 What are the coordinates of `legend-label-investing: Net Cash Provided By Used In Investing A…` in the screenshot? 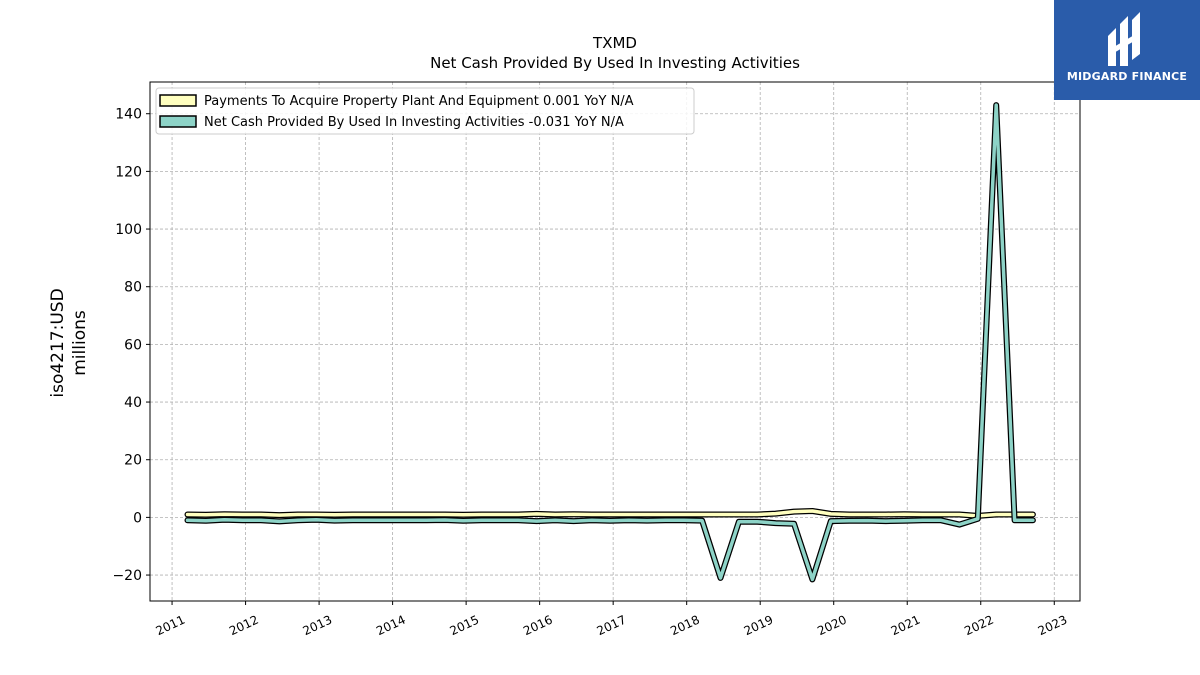 It's located at (414, 122).